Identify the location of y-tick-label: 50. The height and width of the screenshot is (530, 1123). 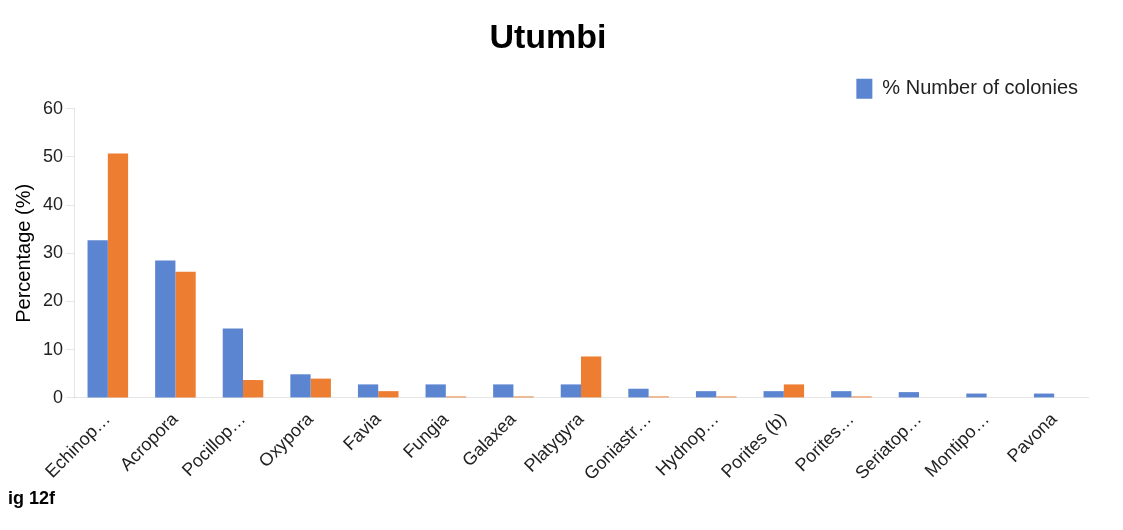
(53, 155).